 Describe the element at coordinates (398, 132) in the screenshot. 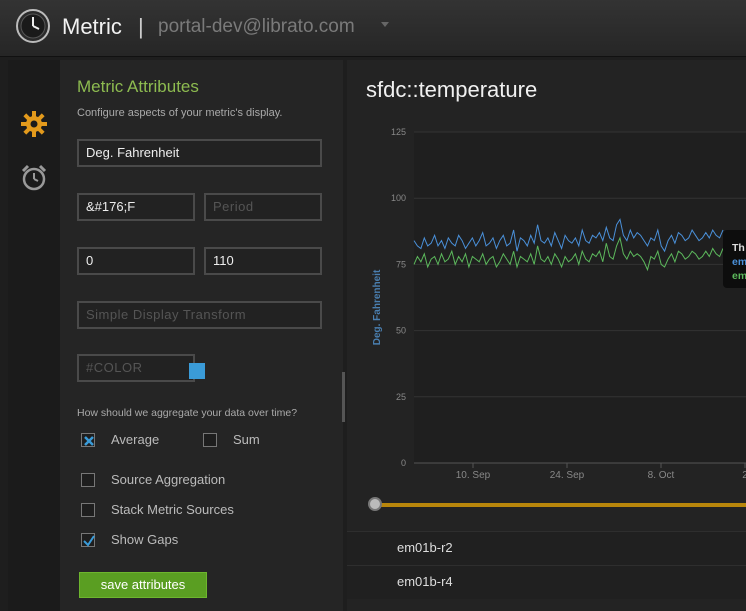

I see `y-tick-label: 125` at that location.